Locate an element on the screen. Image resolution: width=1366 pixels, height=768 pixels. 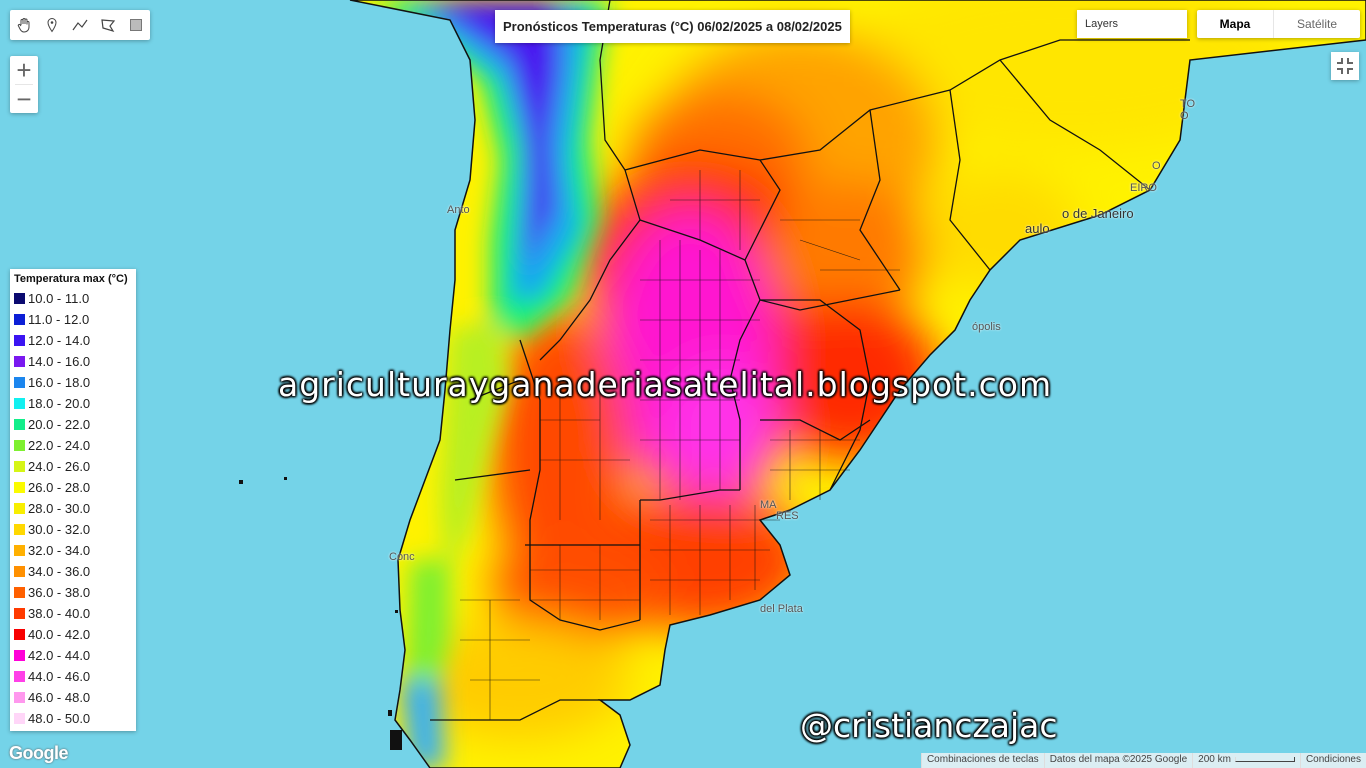
legend-label: 24.0 - 26.0 is located at coordinates (59, 466).